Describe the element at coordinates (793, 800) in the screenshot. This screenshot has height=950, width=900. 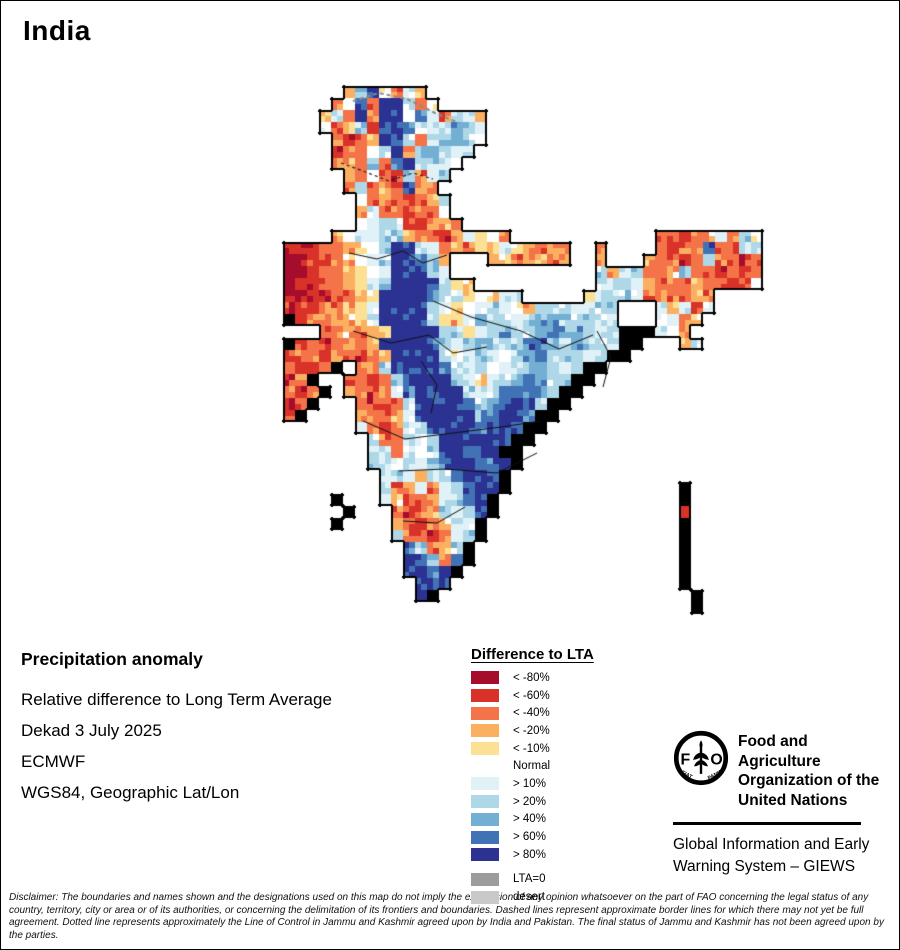
I see `org-name-line: United Nations` at that location.